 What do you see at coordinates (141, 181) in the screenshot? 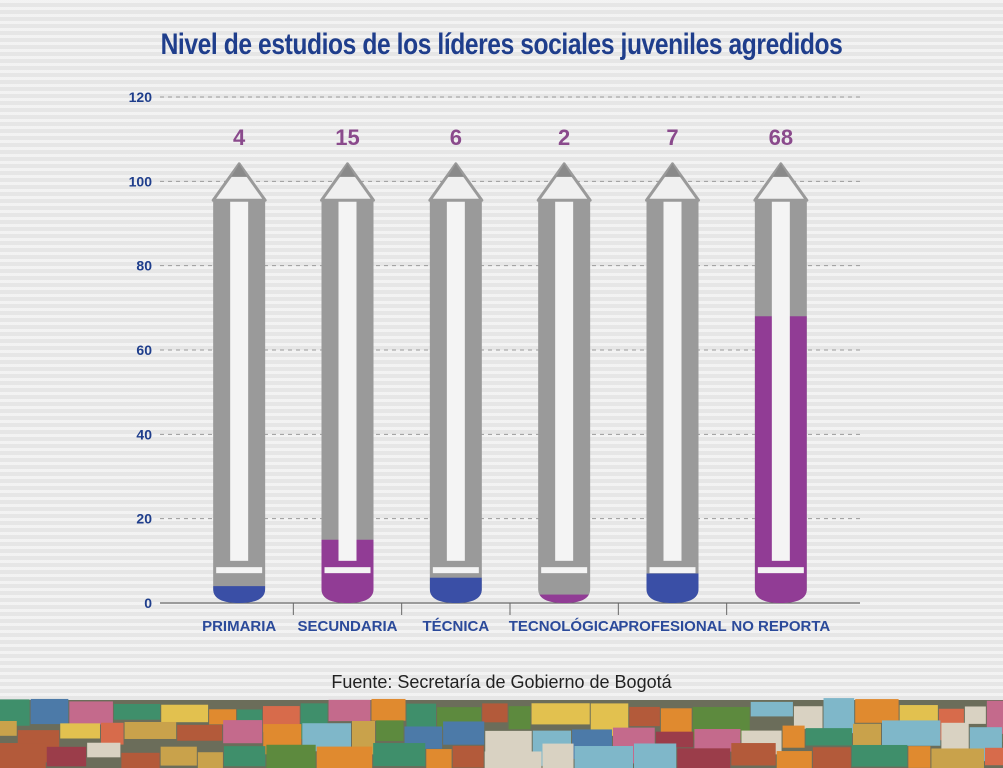
I see `y-tick-label: 100` at bounding box center [141, 181].